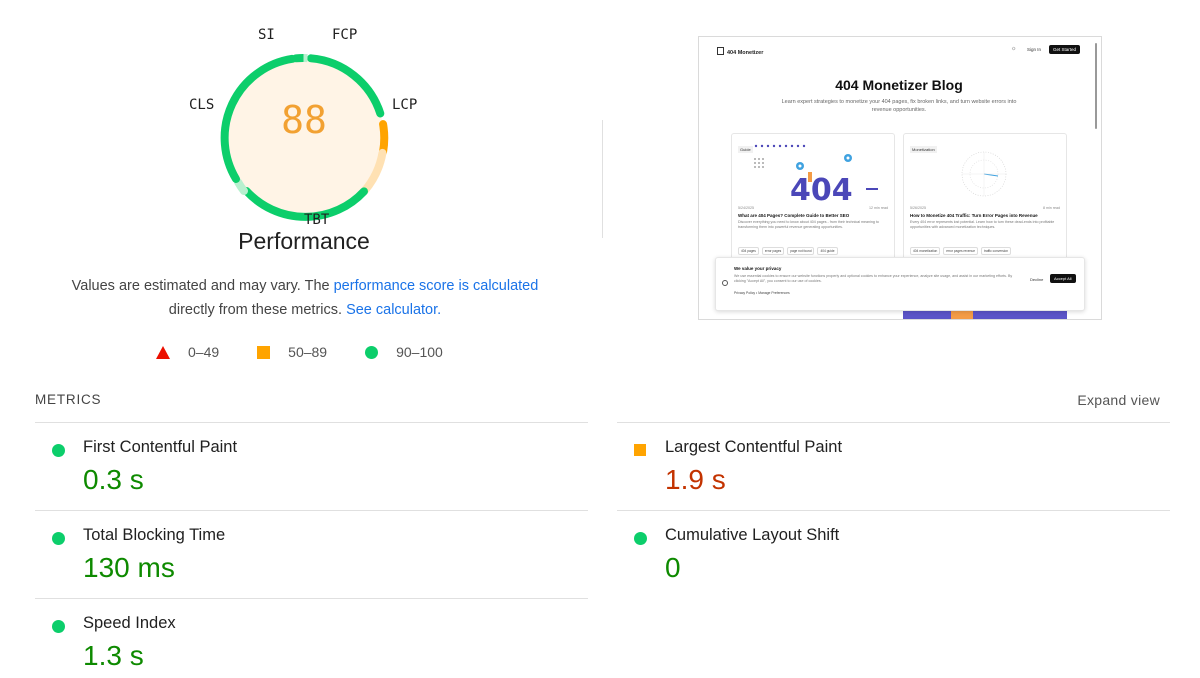 This screenshot has height=678, width=1200. Describe the element at coordinates (113, 655) in the screenshot. I see `metric-value: 1.3 s` at that location.